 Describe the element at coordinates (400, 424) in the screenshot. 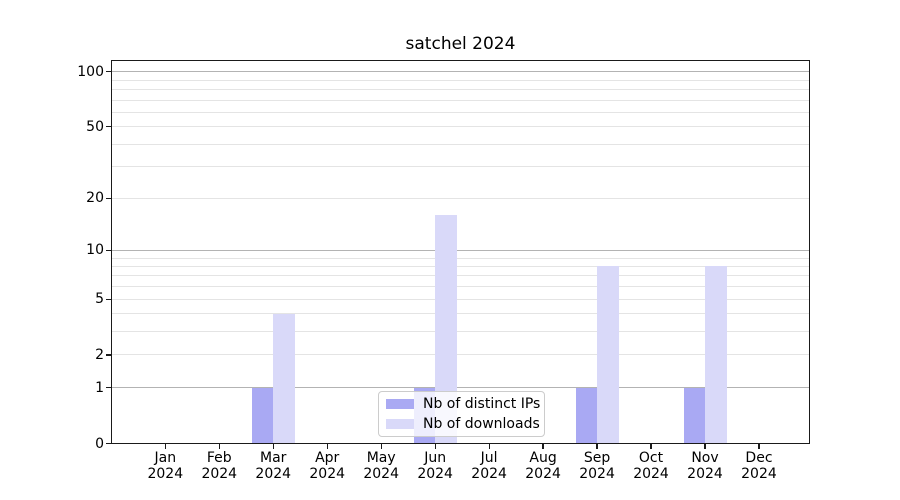

I see `legend-swatch-downloads` at that location.